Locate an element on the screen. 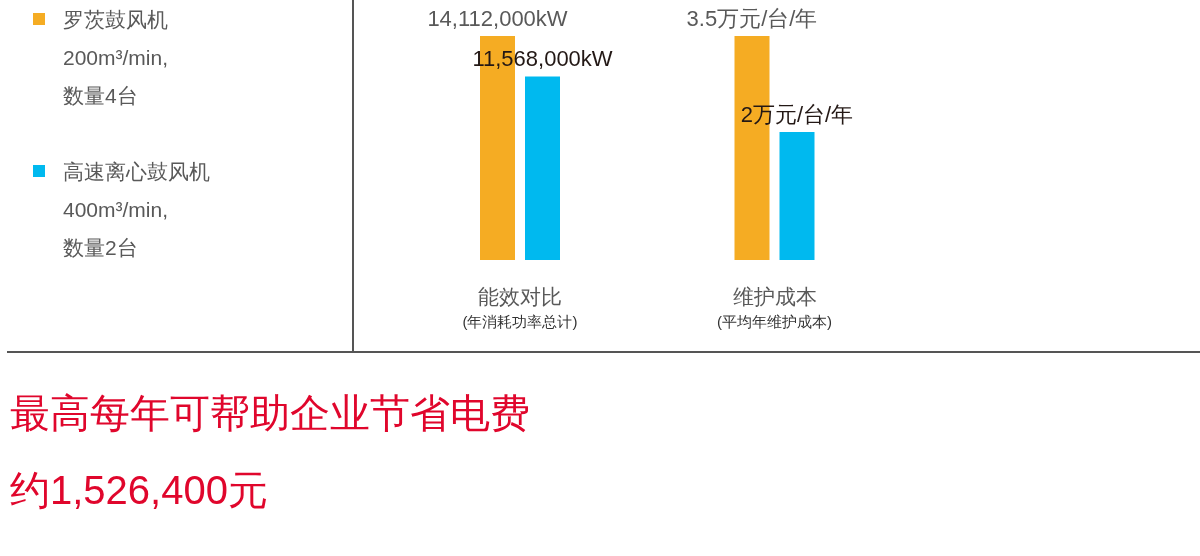 The width and height of the screenshot is (1200, 556). legend-label: 罗茨鼓风机 200m³/min, 数量4台 is located at coordinates (116, 57).